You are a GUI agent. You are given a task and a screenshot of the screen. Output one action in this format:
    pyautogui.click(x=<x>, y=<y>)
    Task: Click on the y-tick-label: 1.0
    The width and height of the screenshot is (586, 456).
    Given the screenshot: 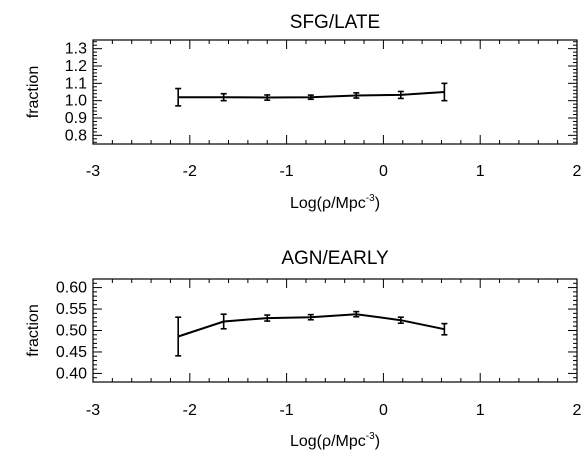 What is the action you would take?
    pyautogui.click(x=76, y=101)
    